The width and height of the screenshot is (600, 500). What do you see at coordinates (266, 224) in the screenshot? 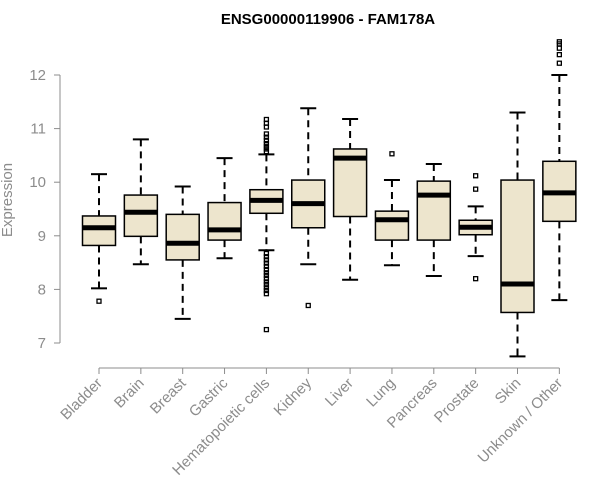
I see `box-hematopoietic-cells` at bounding box center [266, 224].